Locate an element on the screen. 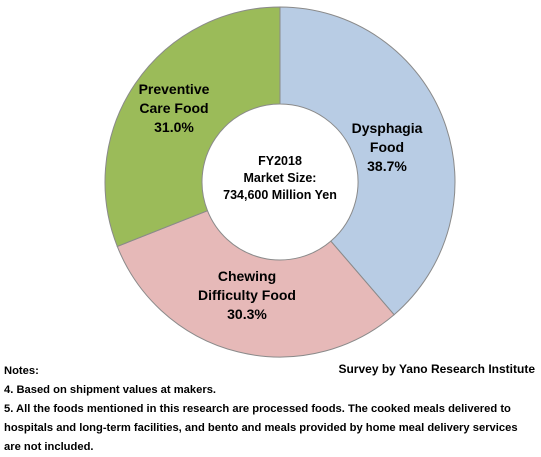  notes-heading: Notes: is located at coordinates (21, 371).